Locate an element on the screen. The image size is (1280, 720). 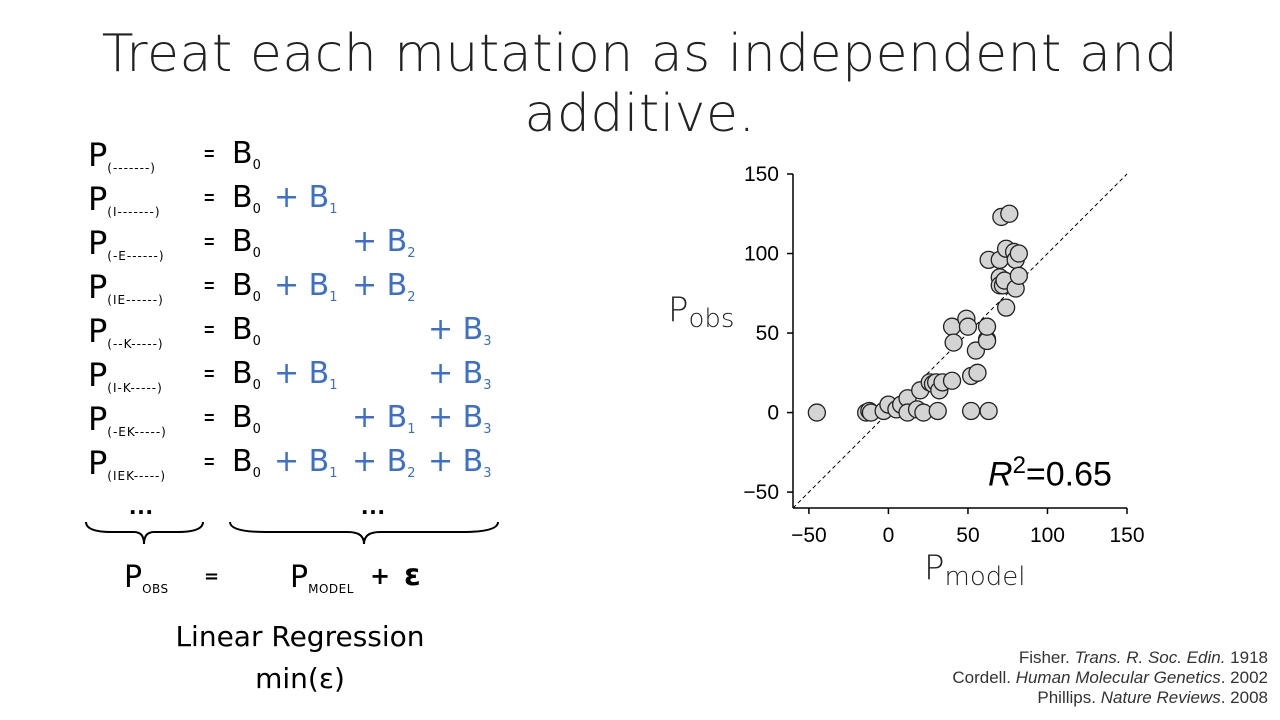
x-axis-title: Pmodel is located at coordinates (975, 570).